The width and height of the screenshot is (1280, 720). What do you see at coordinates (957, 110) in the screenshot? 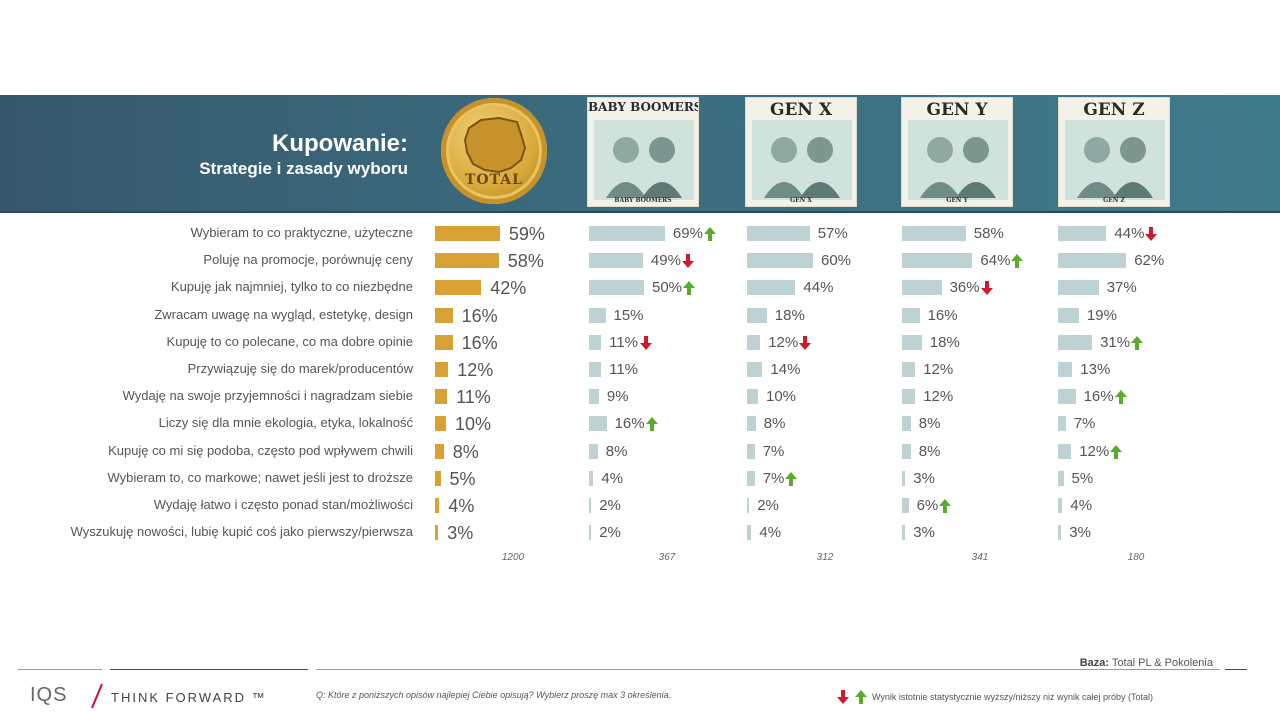
I see `generation-card-title: GEN Y` at bounding box center [957, 110].